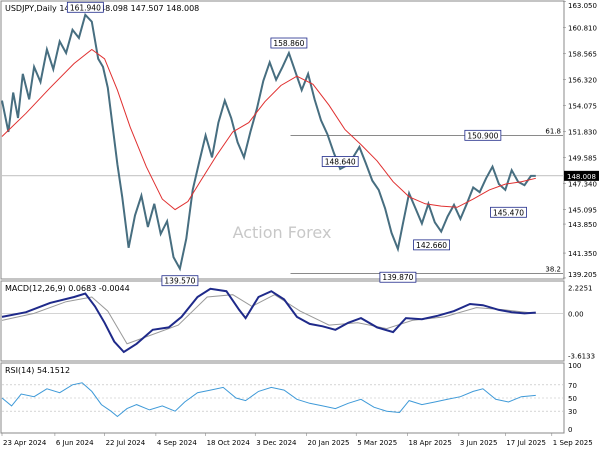  What do you see at coordinates (276, 443) in the screenshot?
I see `xtick-label-5: 3 Dec 2024` at bounding box center [276, 443].